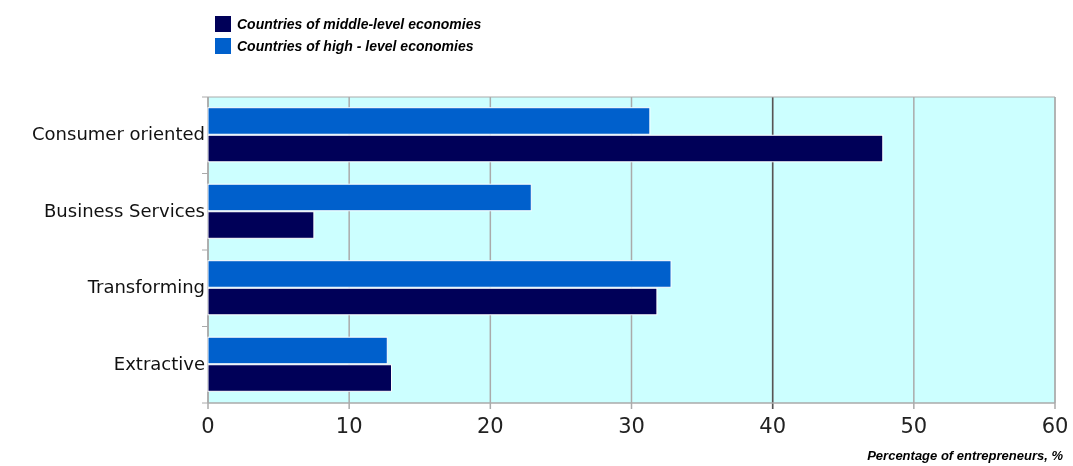 The image size is (1073, 466). Describe the element at coordinates (359, 24) in the screenshot. I see `legend-label: Countries of middle-level economies` at that location.